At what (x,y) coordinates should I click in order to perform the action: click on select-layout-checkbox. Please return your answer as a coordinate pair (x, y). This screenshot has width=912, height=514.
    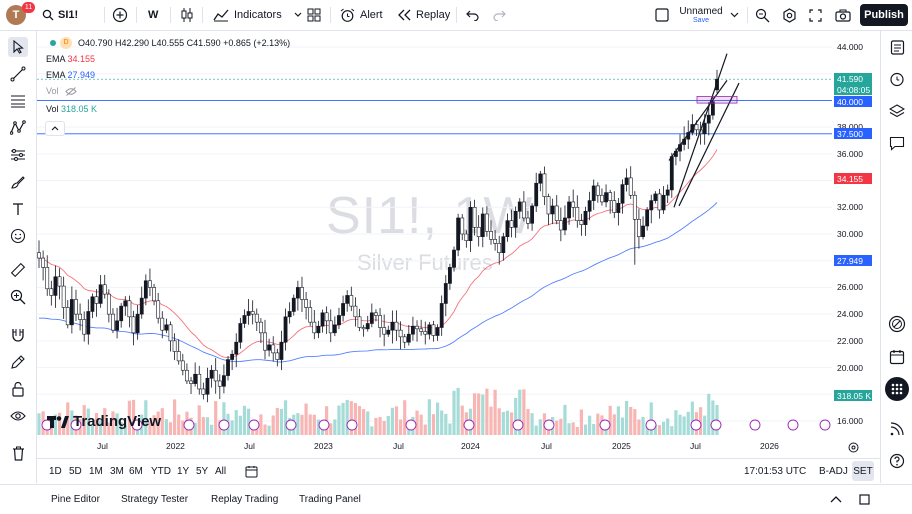
    Looking at the image, I should click on (662, 15).